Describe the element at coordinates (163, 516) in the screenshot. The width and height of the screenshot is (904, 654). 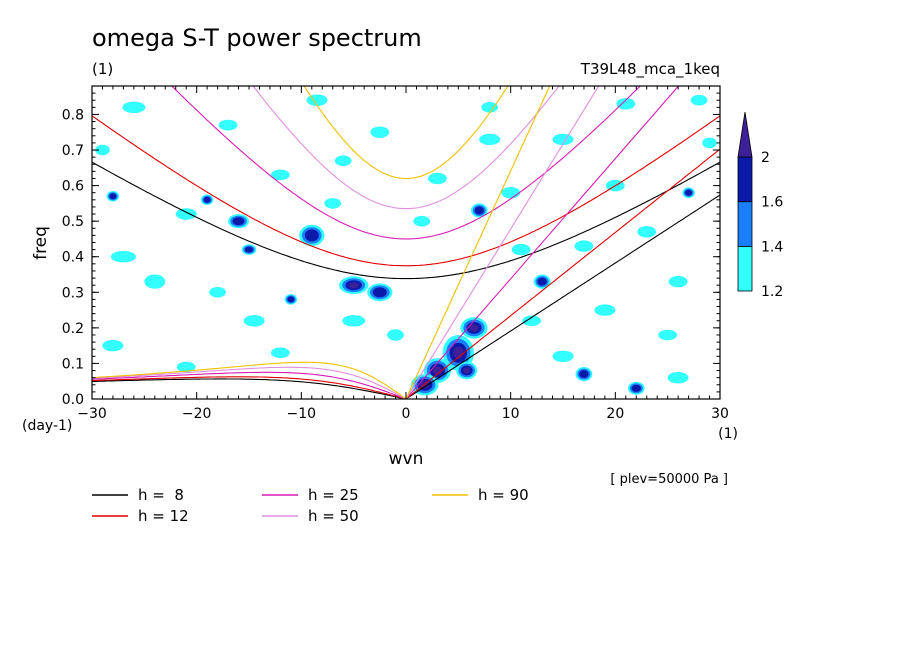
I see `legend-label: h = 12` at that location.